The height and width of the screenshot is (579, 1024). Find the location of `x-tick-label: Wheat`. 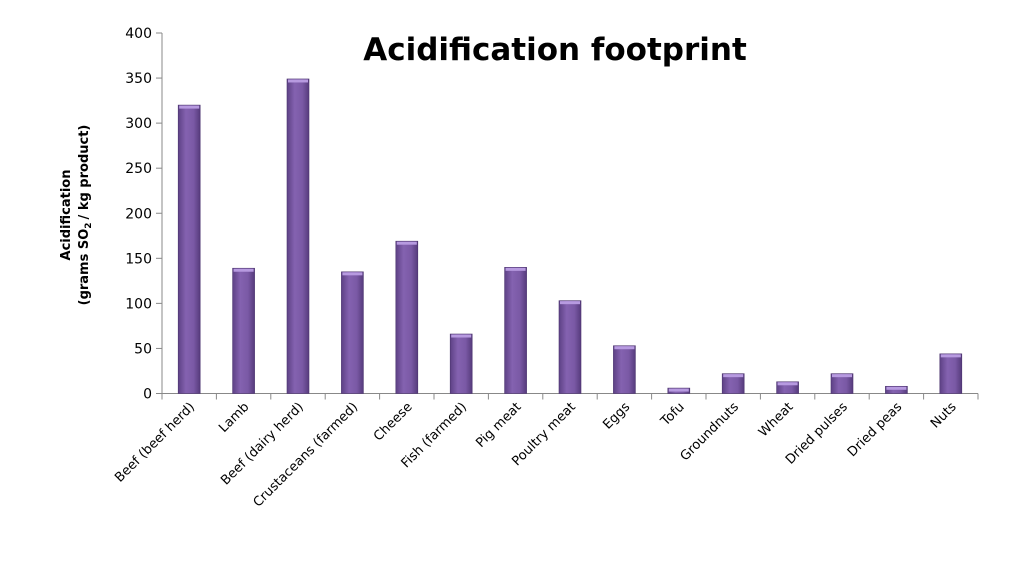

x-tick-label: Wheat is located at coordinates (776, 420).